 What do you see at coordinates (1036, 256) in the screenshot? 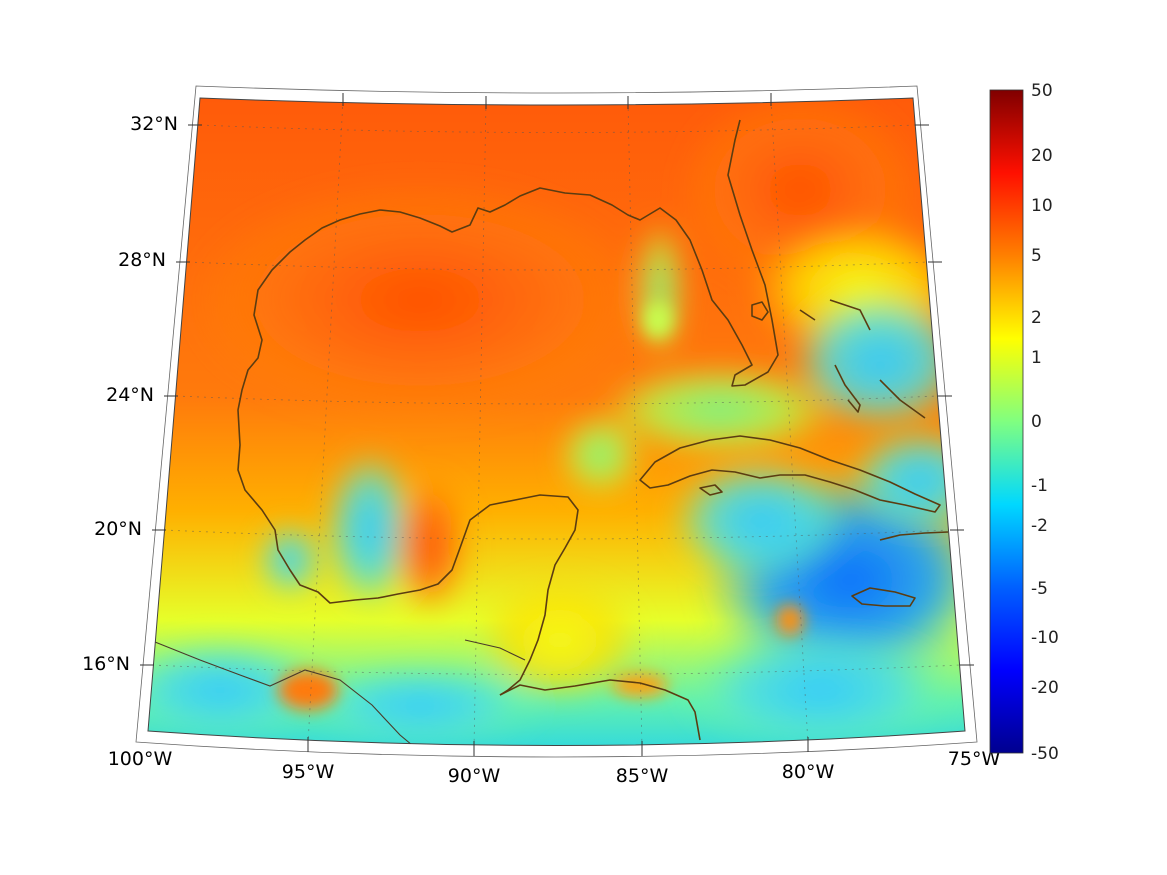
I see `colorbar-label: 5` at bounding box center [1036, 256].